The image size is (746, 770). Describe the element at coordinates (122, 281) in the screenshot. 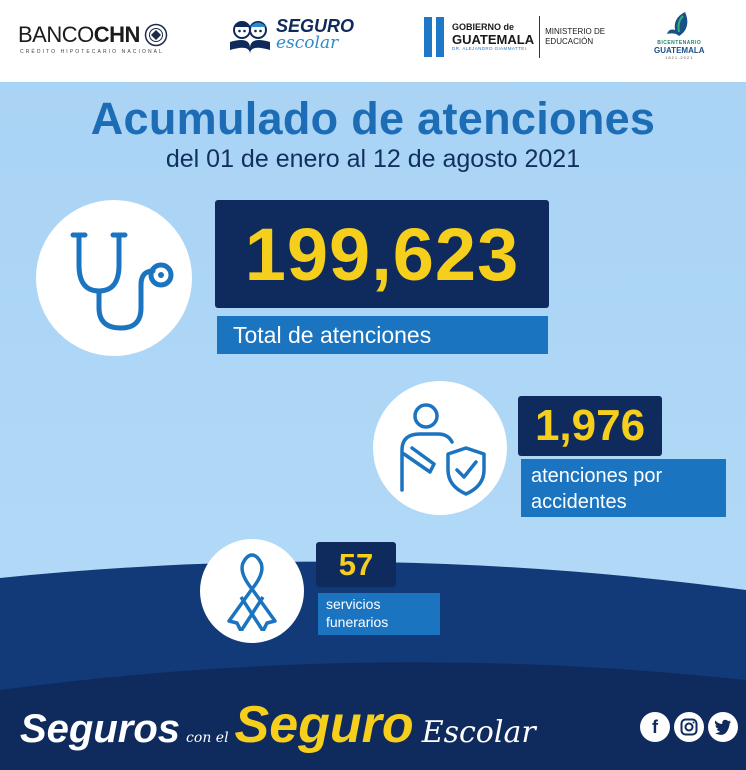

I see `stethoscope-icon` at that location.